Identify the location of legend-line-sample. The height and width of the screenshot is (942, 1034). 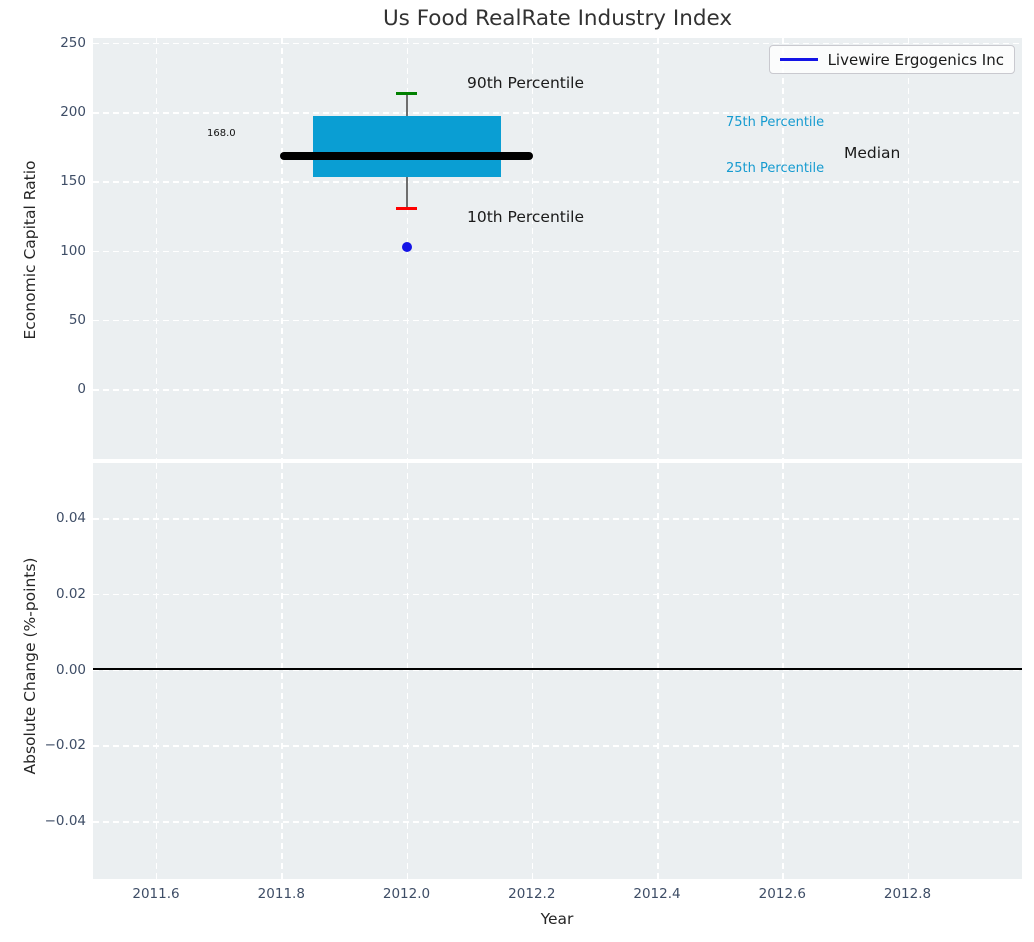
(798, 59).